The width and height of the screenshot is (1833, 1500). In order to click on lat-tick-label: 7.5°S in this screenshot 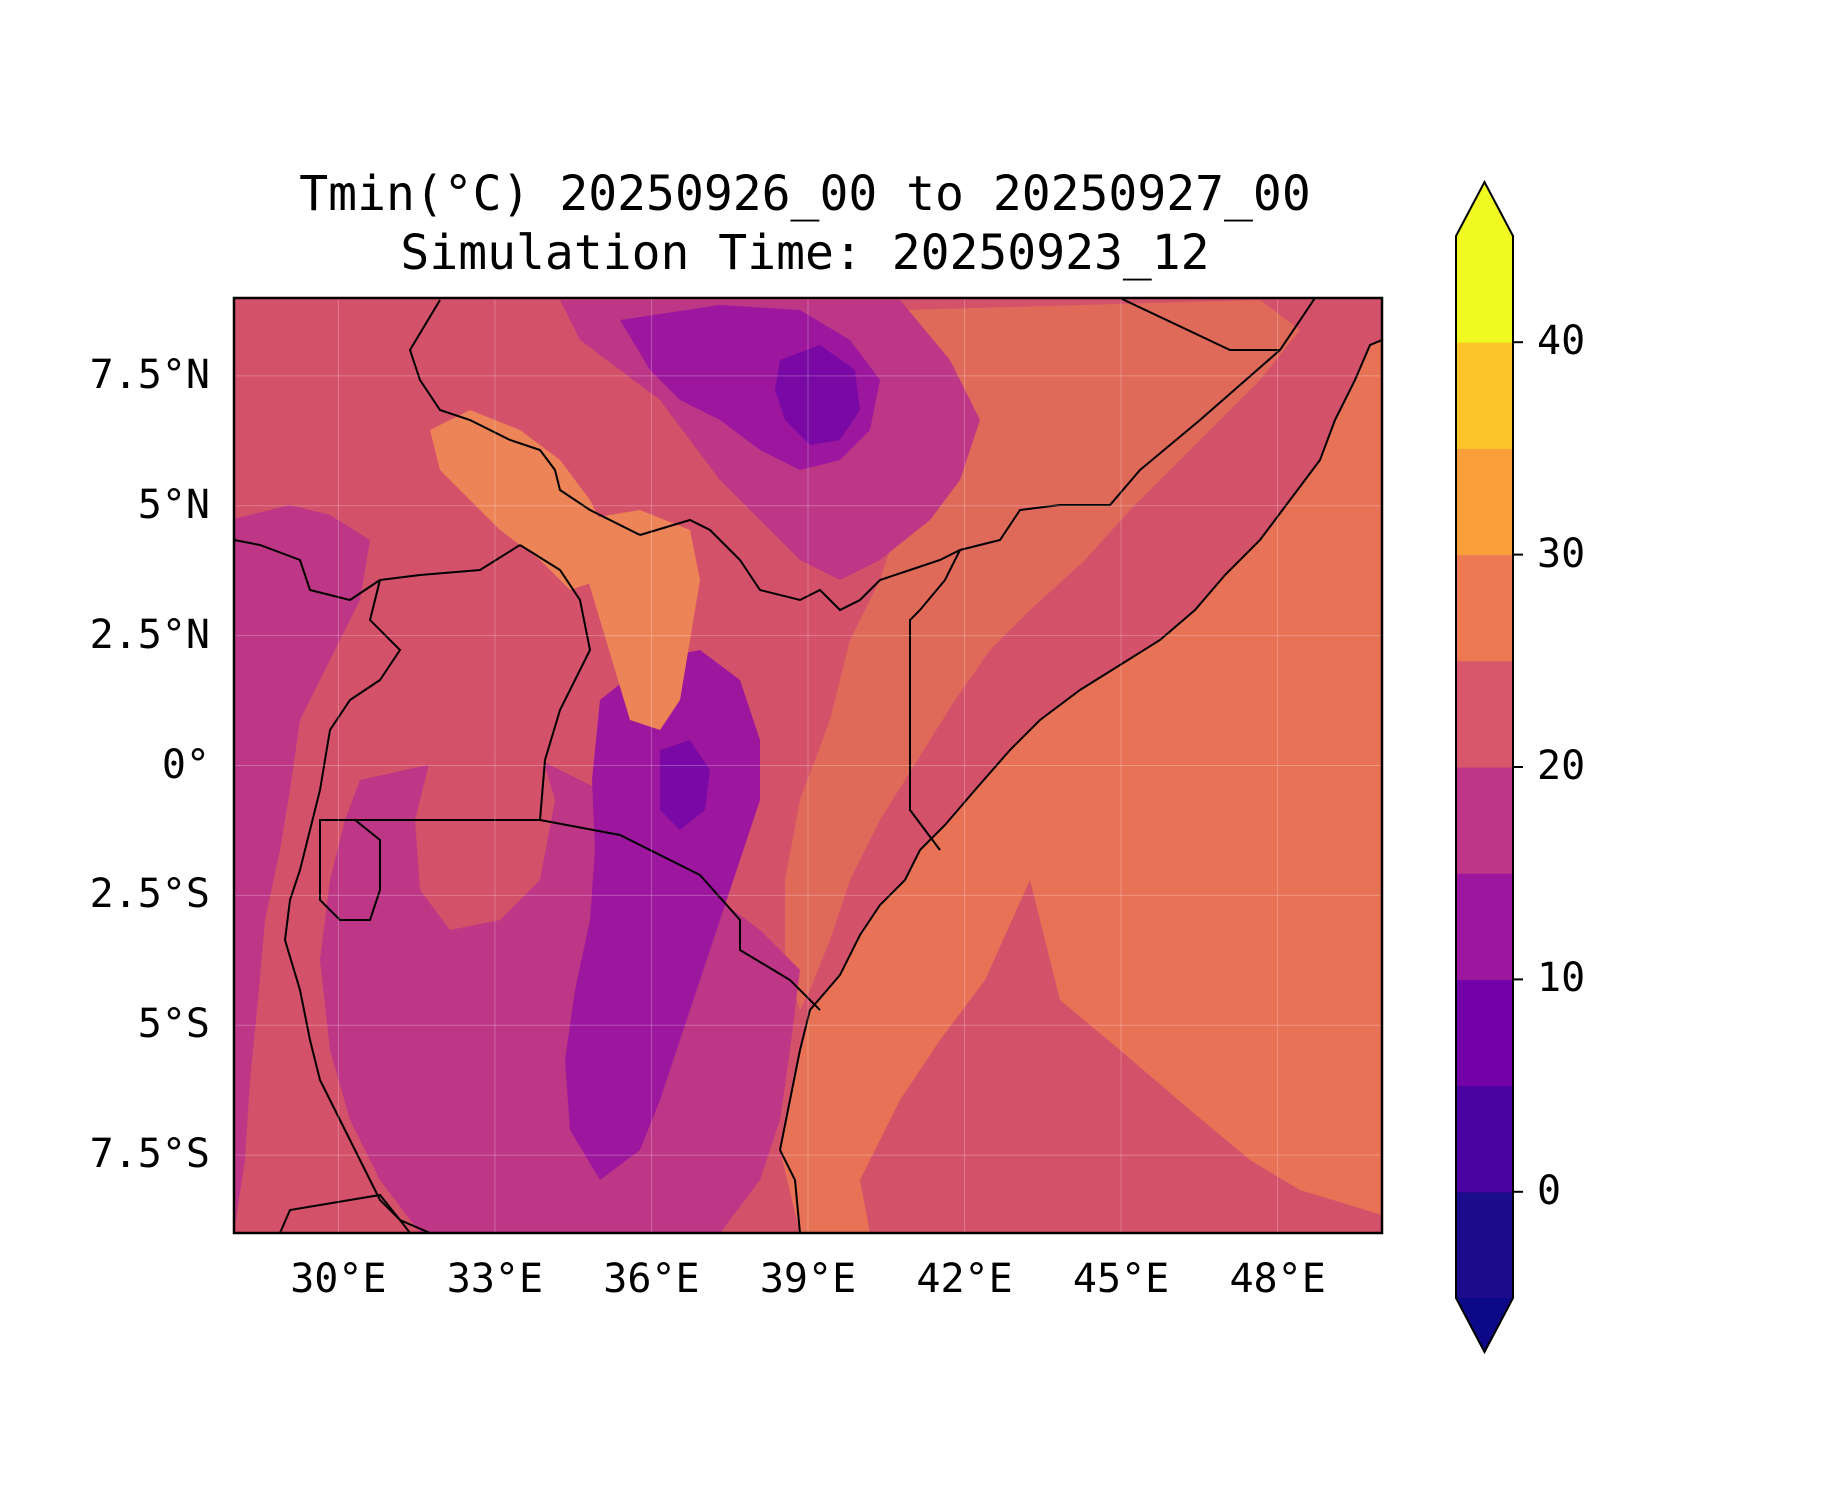, I will do `click(149, 1154)`.